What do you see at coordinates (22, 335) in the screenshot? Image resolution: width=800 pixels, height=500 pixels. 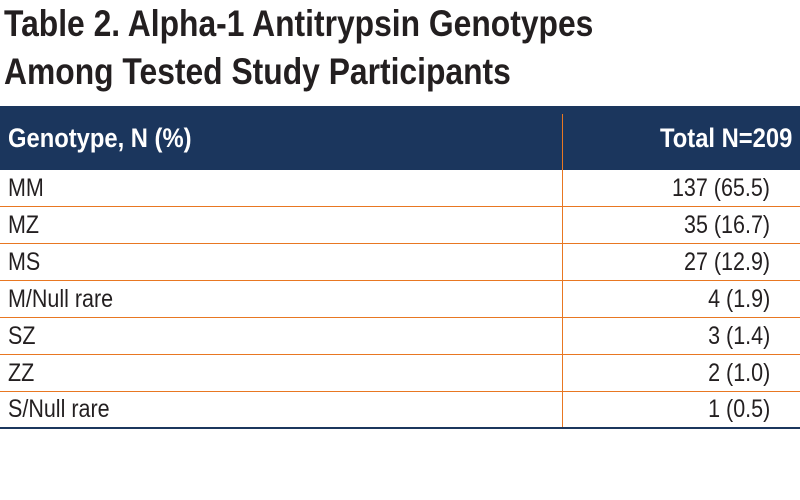 I see `genotype-cell: SZ` at bounding box center [22, 335].